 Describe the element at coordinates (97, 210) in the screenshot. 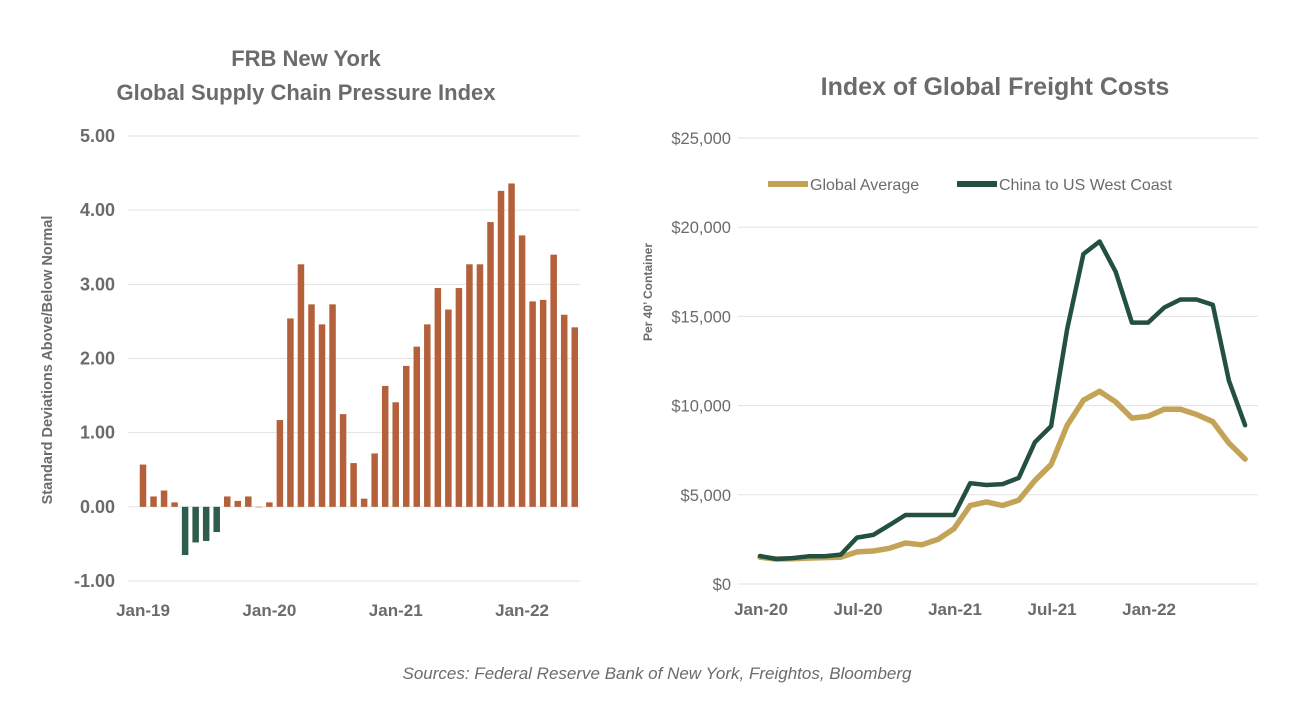

I see `y-tick-label: 4.00` at that location.